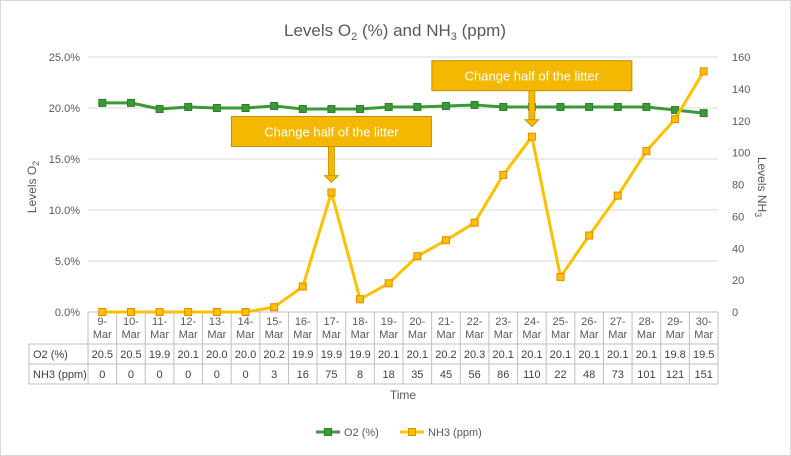 This screenshot has height=456, width=791. What do you see at coordinates (503, 375) in the screenshot?
I see `table-cell: 86` at bounding box center [503, 375].